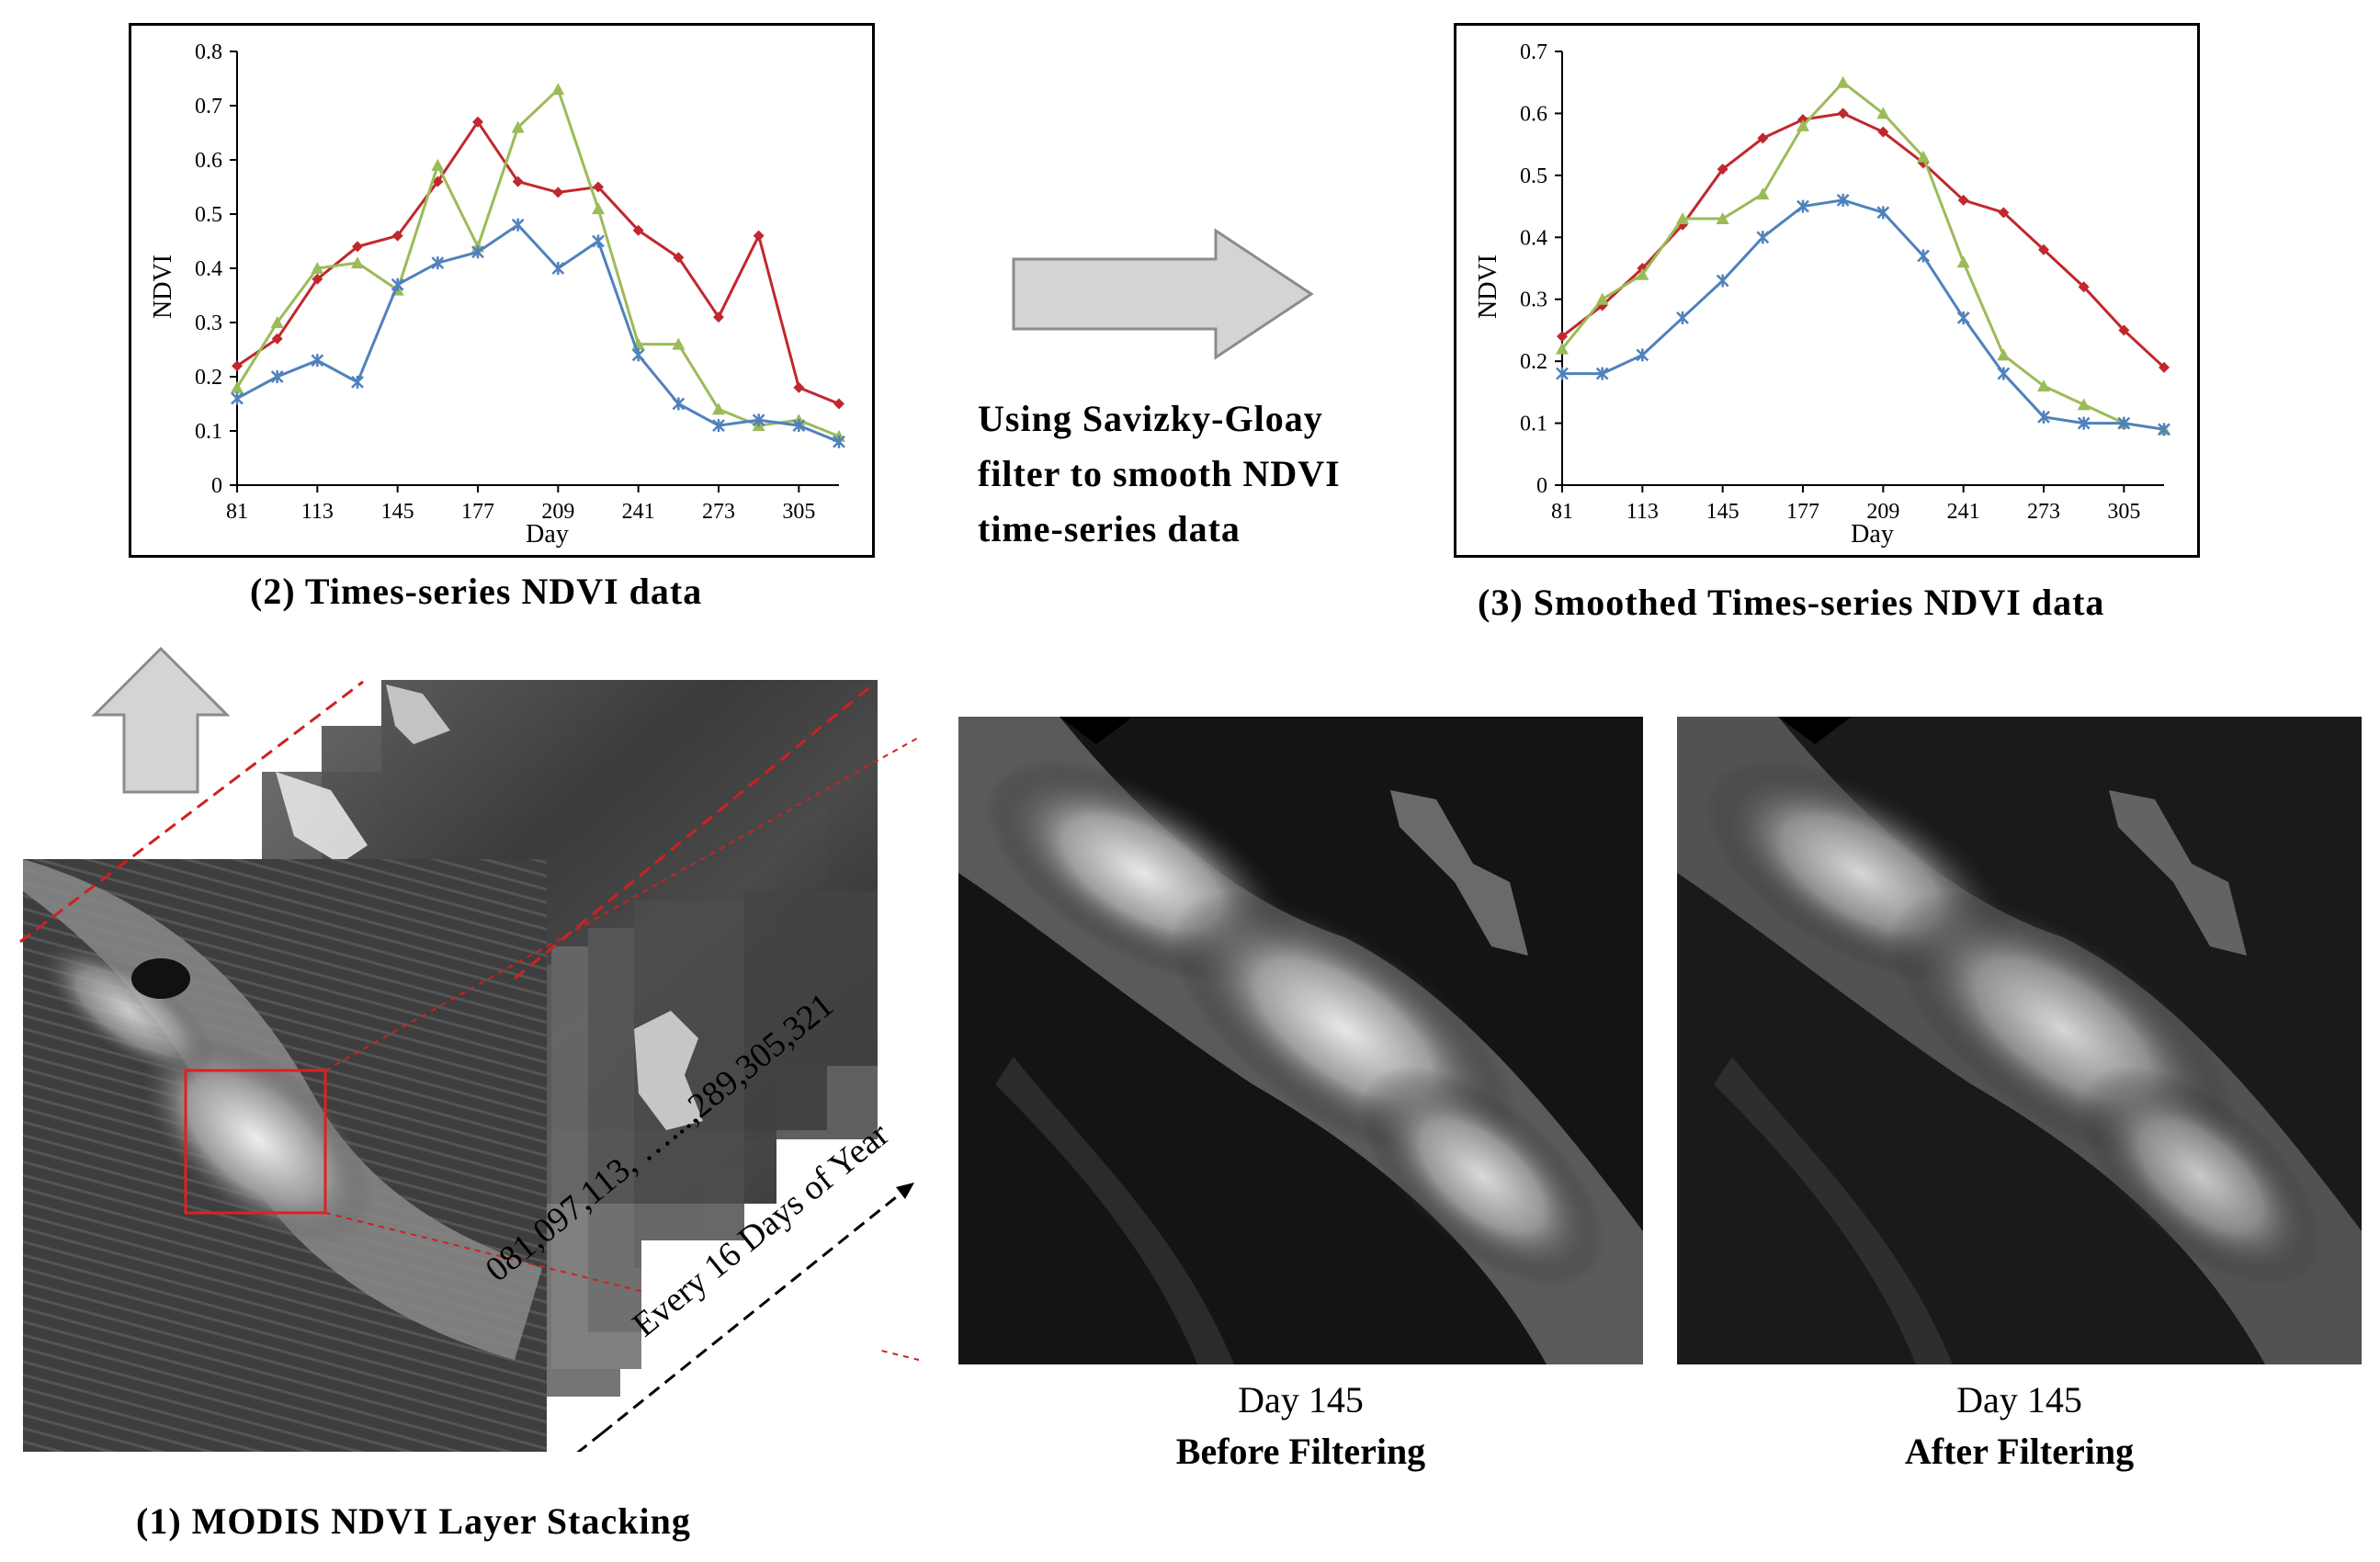  What do you see at coordinates (1791, 602) in the screenshot?
I see `chart2-caption: (3) Smoothed Times-series NDVI data` at bounding box center [1791, 602].